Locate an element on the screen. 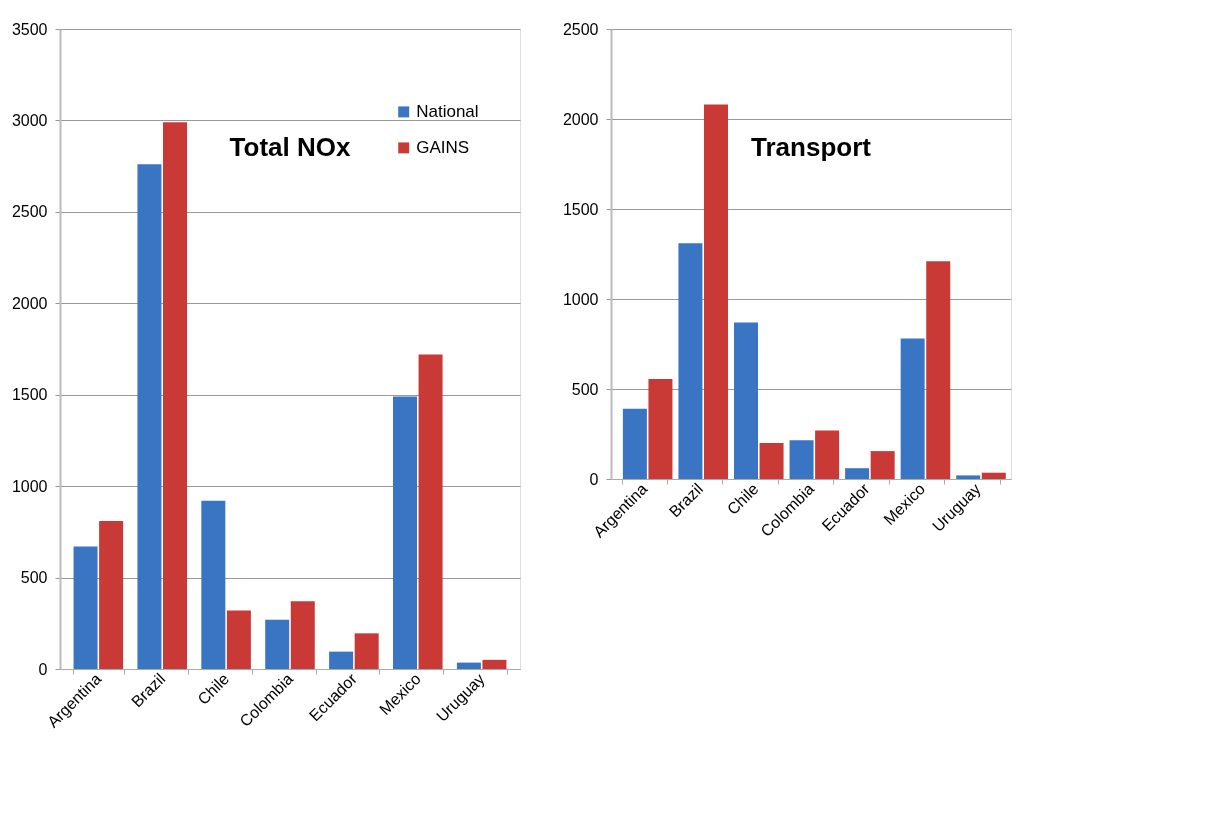 Image resolution: width=1212 pixels, height=832 pixels. legend-label: GAINS is located at coordinates (443, 147).